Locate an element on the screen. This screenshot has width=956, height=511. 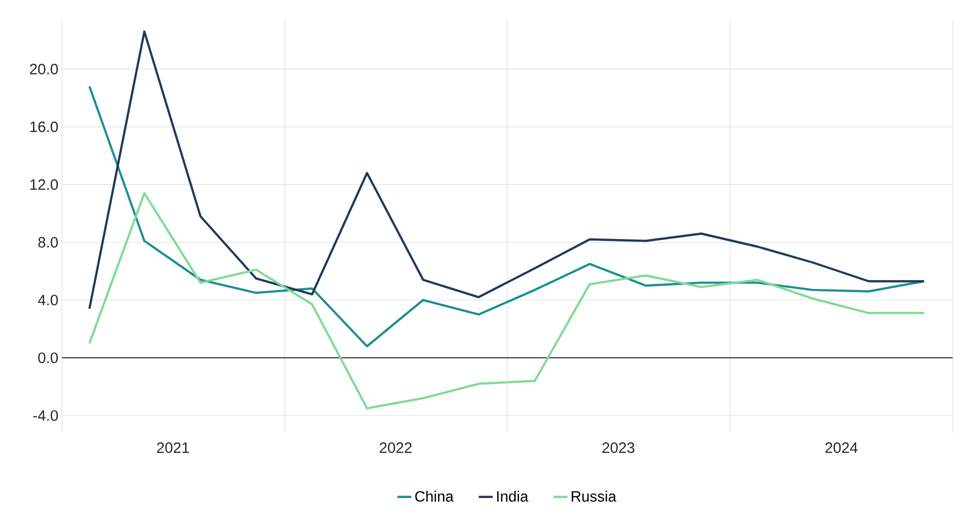
x-tick-label: 2022 is located at coordinates (396, 448).